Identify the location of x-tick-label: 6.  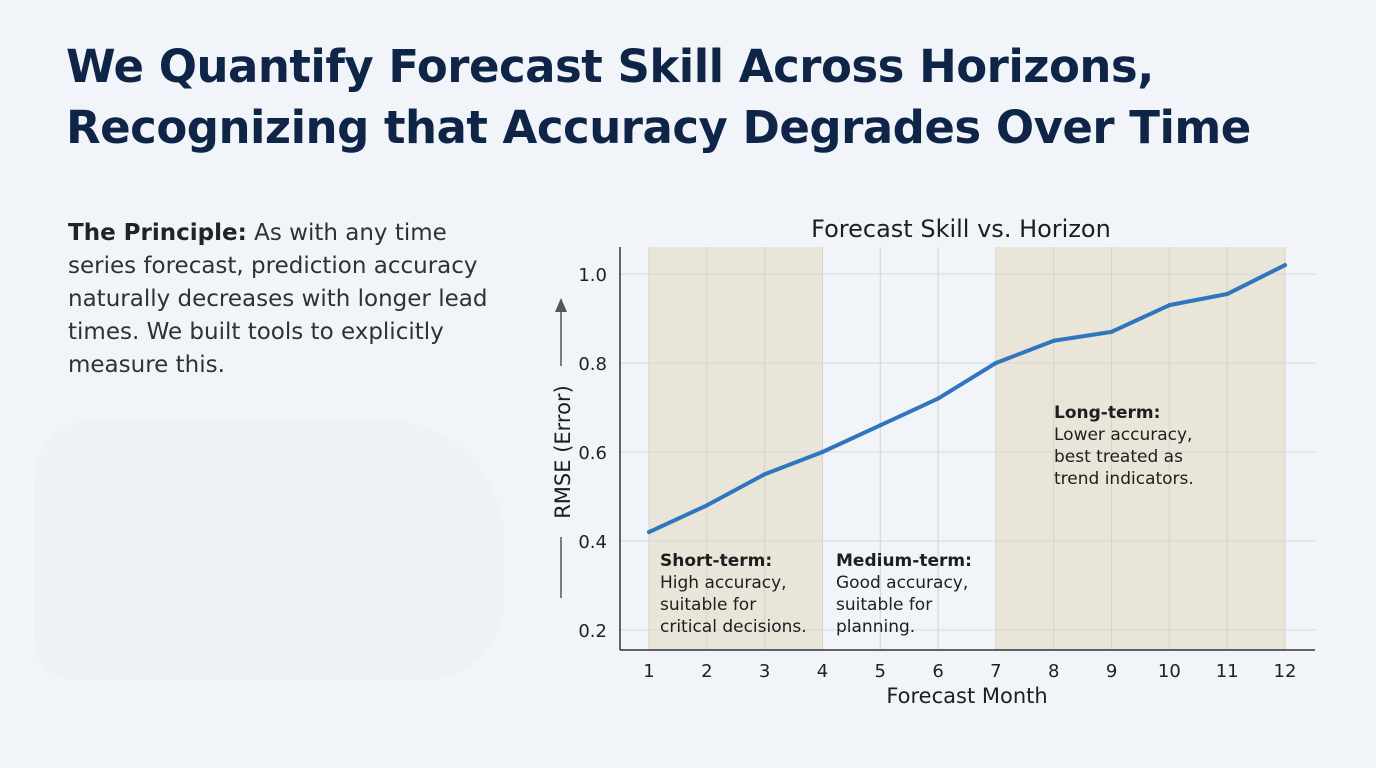
(937, 671).